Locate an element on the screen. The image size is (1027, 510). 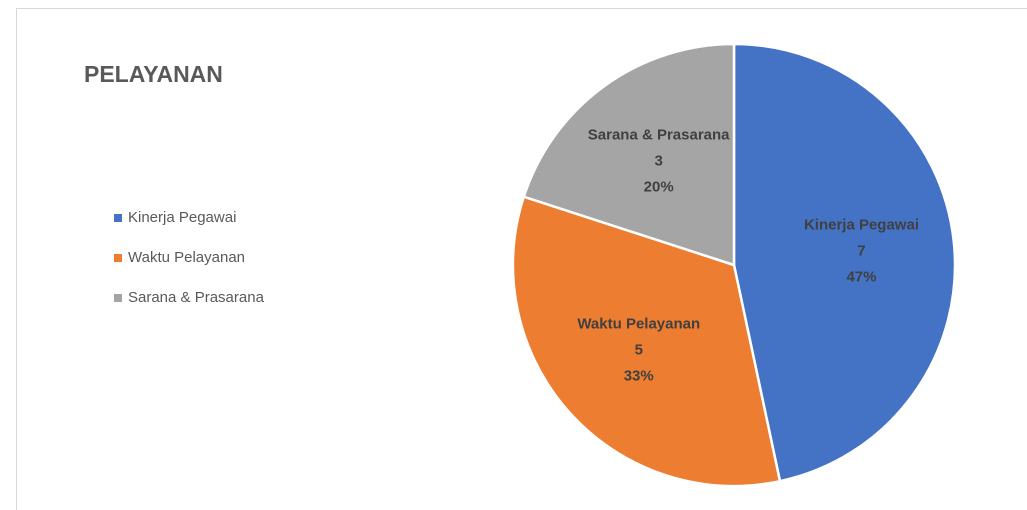
pie-slice is located at coordinates (629, 154).